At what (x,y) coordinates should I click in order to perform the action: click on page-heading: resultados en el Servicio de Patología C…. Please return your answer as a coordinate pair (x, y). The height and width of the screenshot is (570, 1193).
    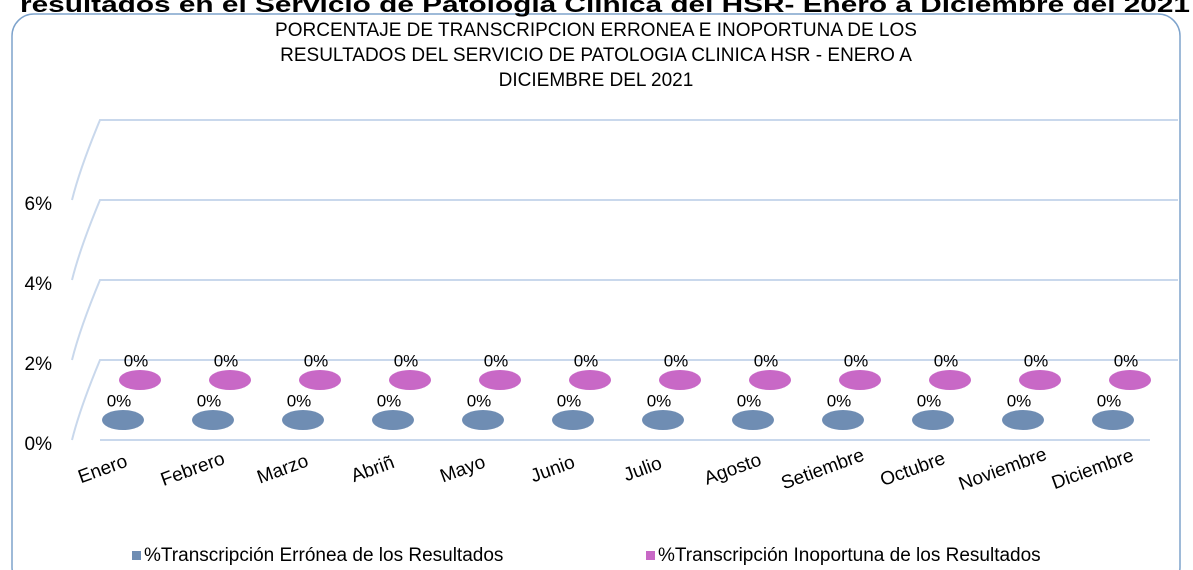
    Looking at the image, I should click on (605, 8).